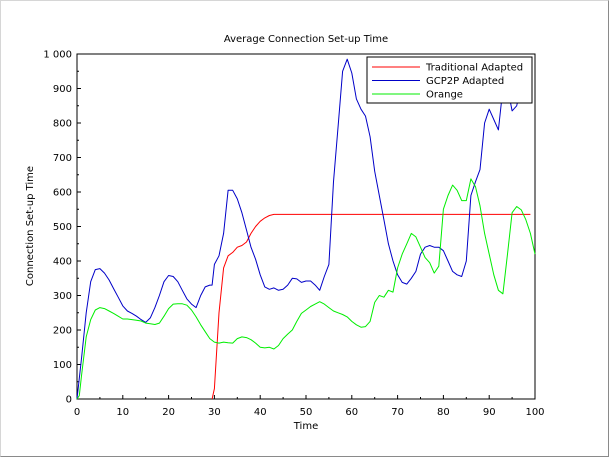 This screenshot has width=609, height=457. I want to click on legend-label-orange: Orange, so click(444, 95).